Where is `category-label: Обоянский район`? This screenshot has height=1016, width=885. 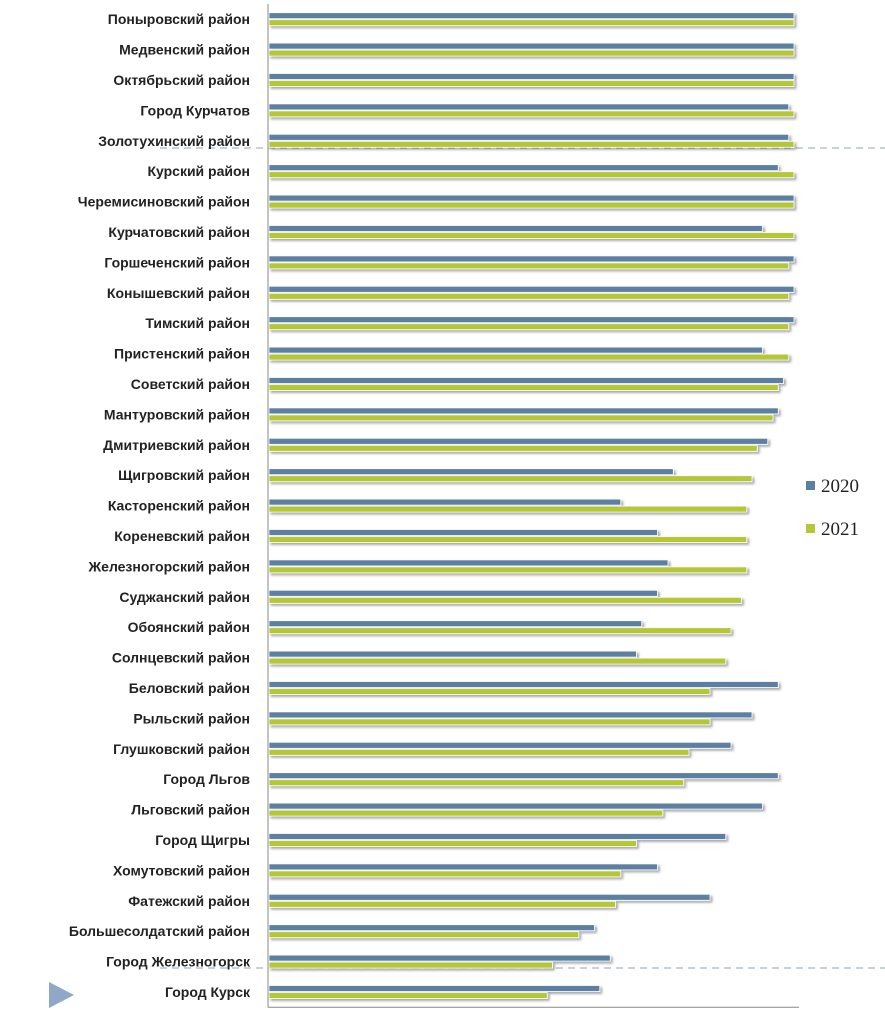
category-label: Обоянский район is located at coordinates (189, 627).